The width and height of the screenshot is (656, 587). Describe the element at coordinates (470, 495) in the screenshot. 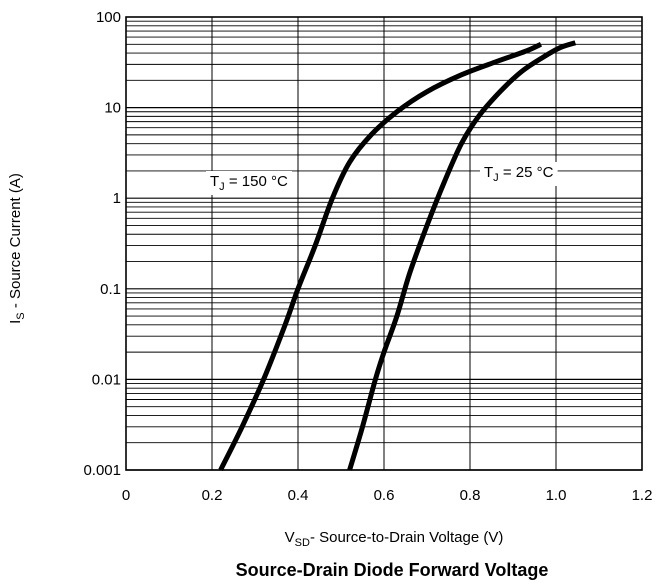

I see `x-tick-label: 0.8` at that location.